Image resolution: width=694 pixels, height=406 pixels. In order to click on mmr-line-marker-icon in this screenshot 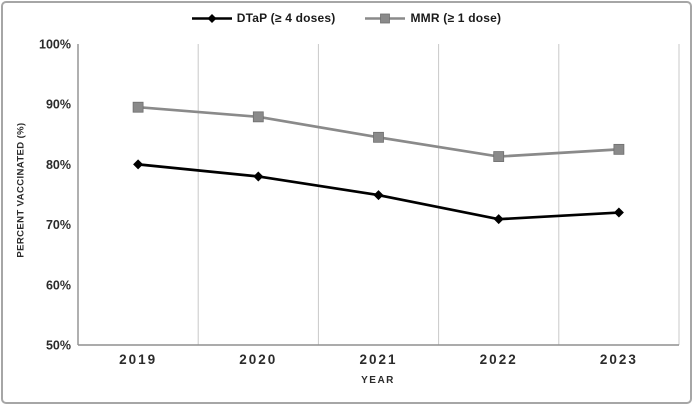, I will do `click(385, 18)`.